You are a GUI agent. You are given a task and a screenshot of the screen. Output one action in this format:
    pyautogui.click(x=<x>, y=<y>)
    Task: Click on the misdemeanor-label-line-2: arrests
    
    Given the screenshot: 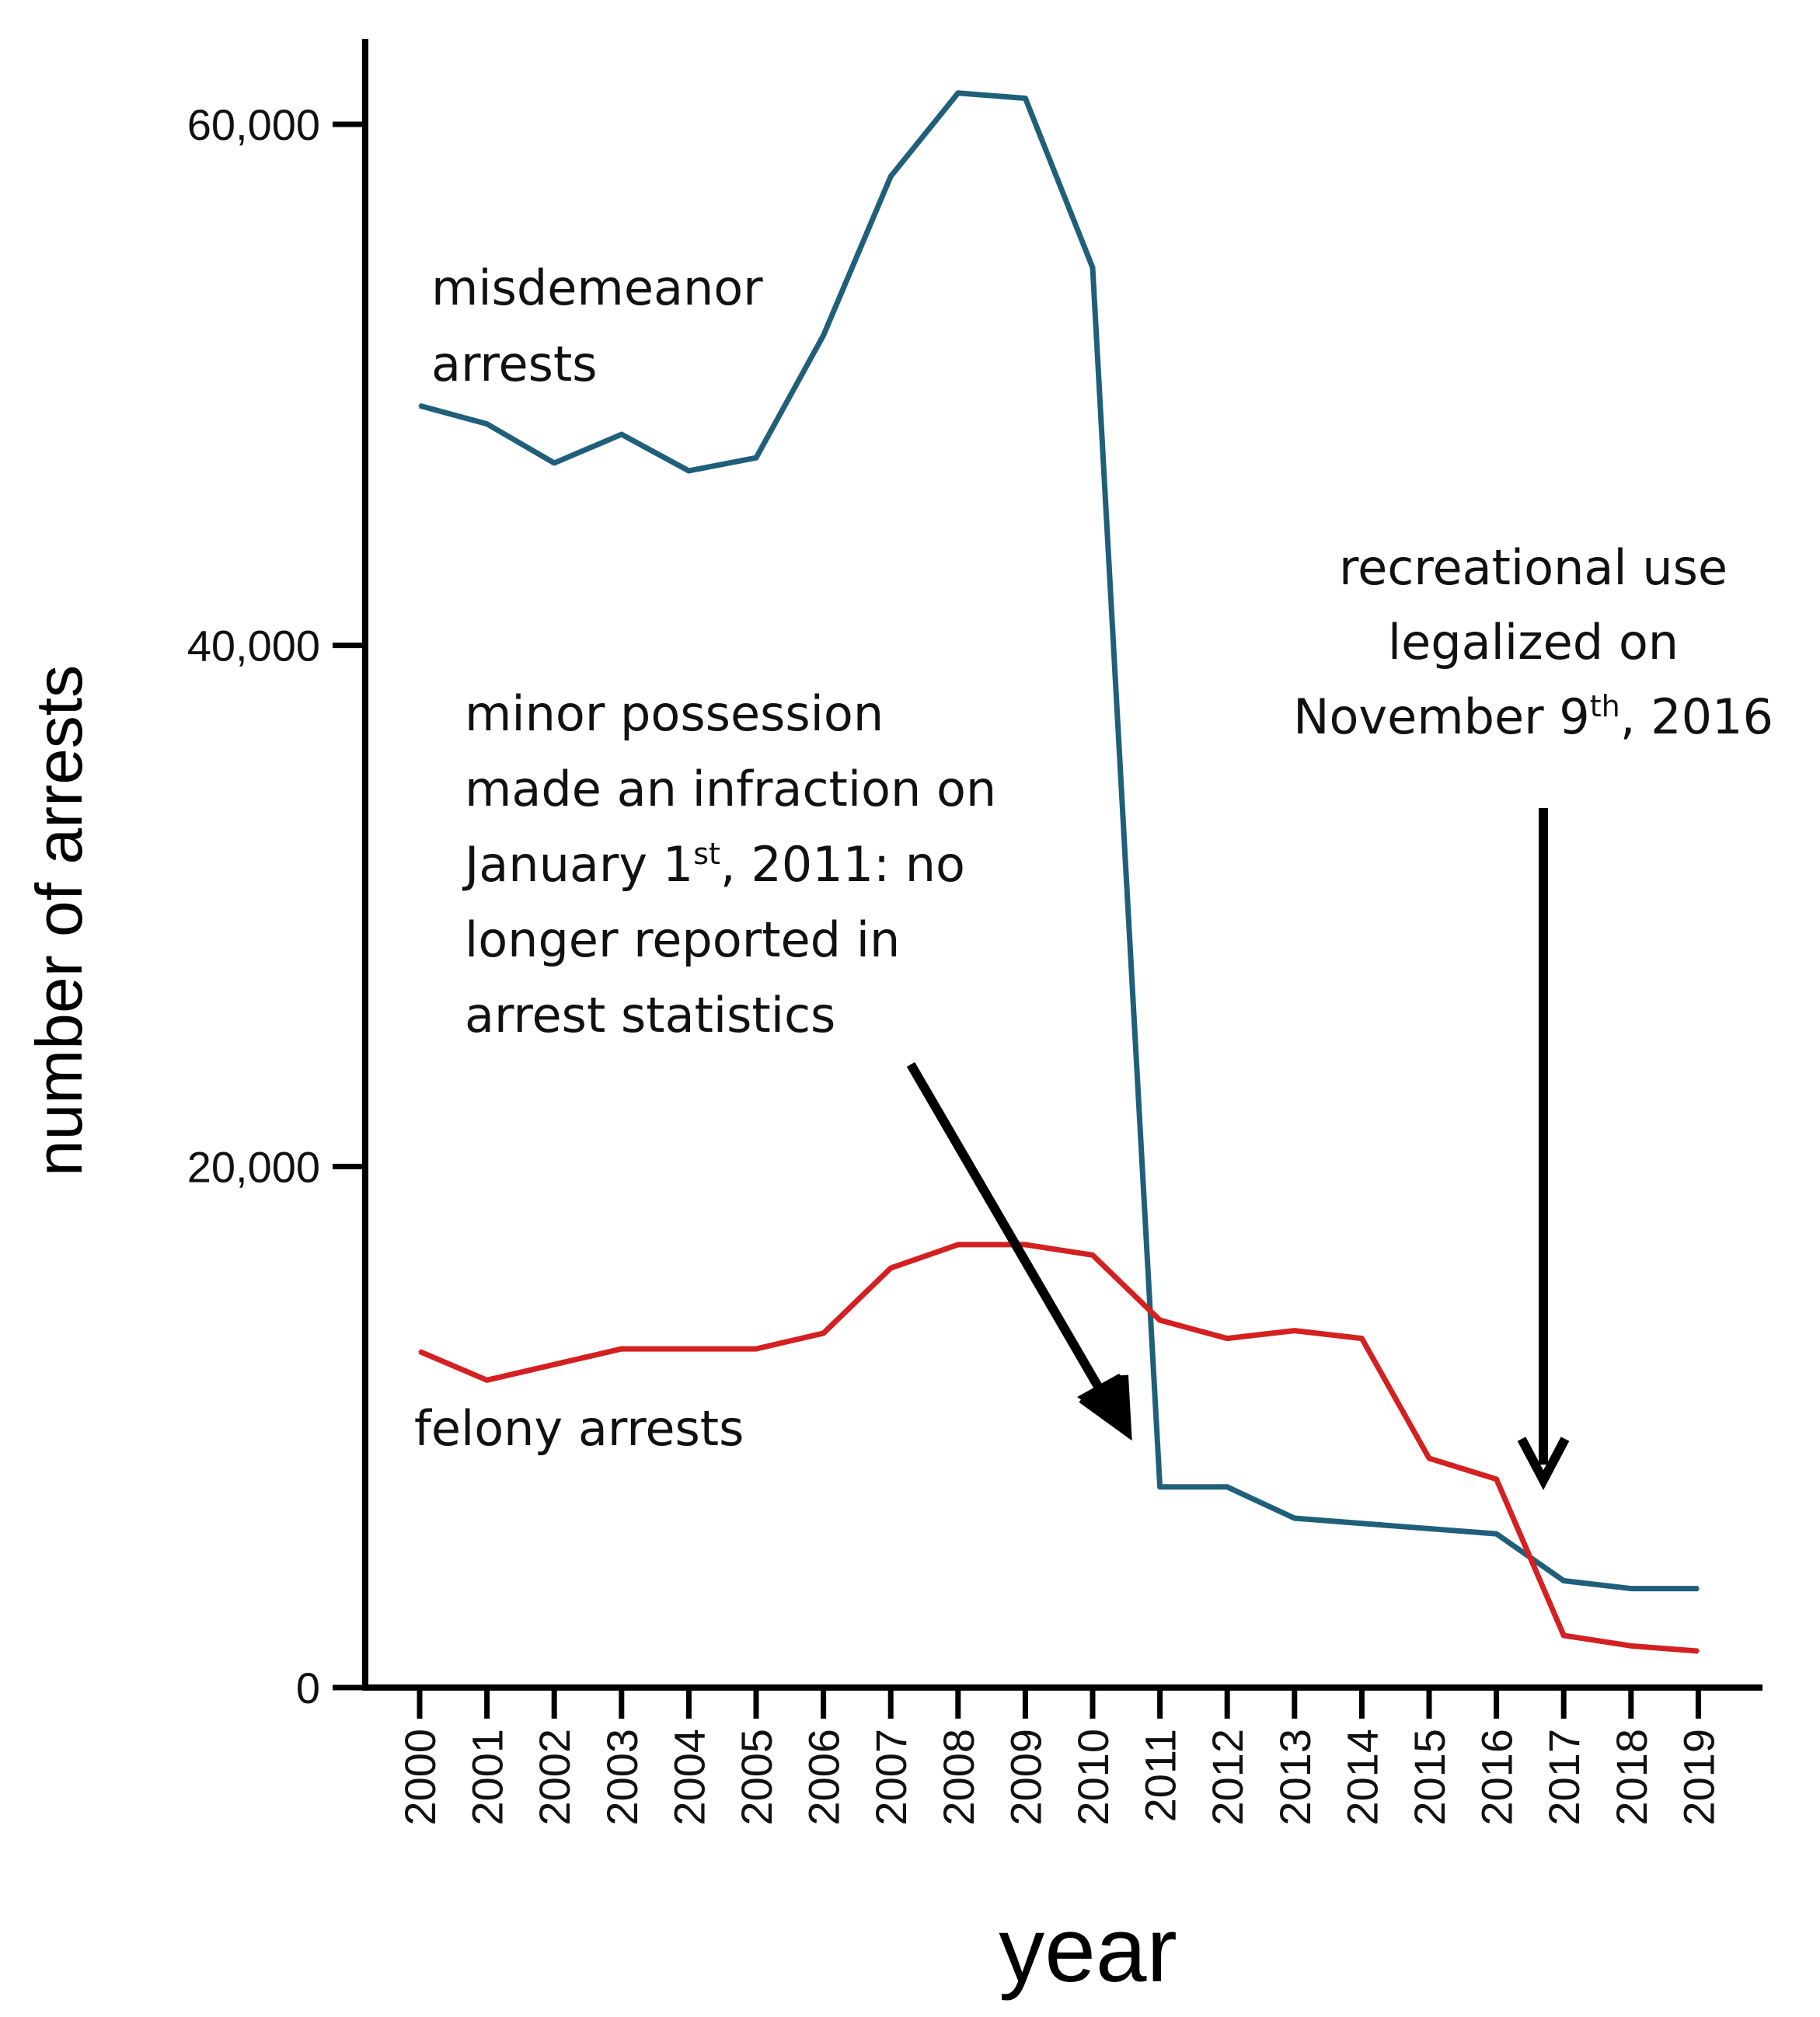 What is the action you would take?
    pyautogui.click(x=514, y=364)
    